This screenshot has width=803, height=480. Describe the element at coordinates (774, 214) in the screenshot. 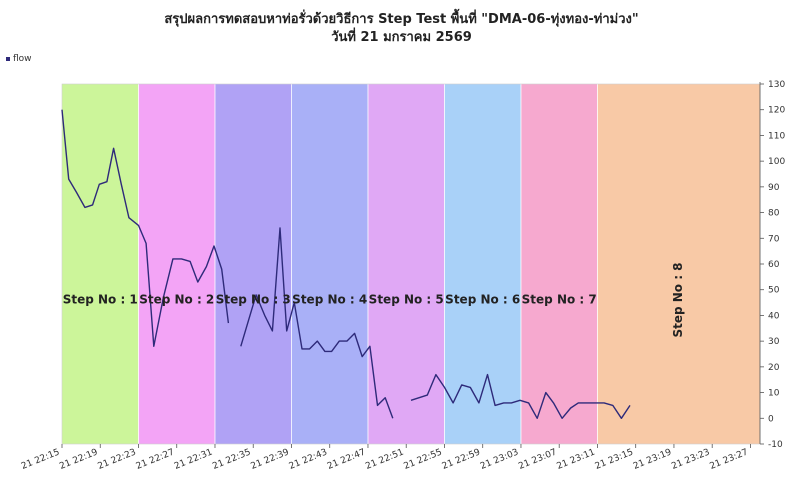

I see `y-tick-label: 80` at that location.